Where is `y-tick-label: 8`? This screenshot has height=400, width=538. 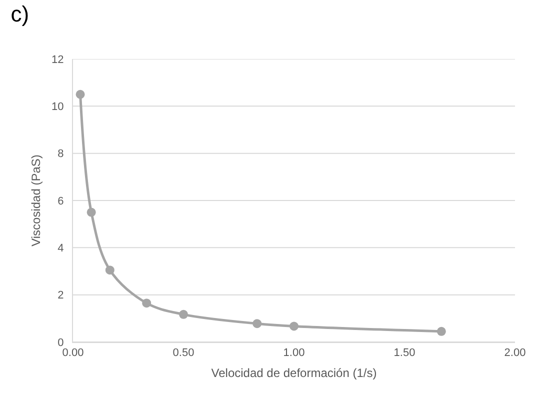
y-tick-label: 8 is located at coordinates (61, 154).